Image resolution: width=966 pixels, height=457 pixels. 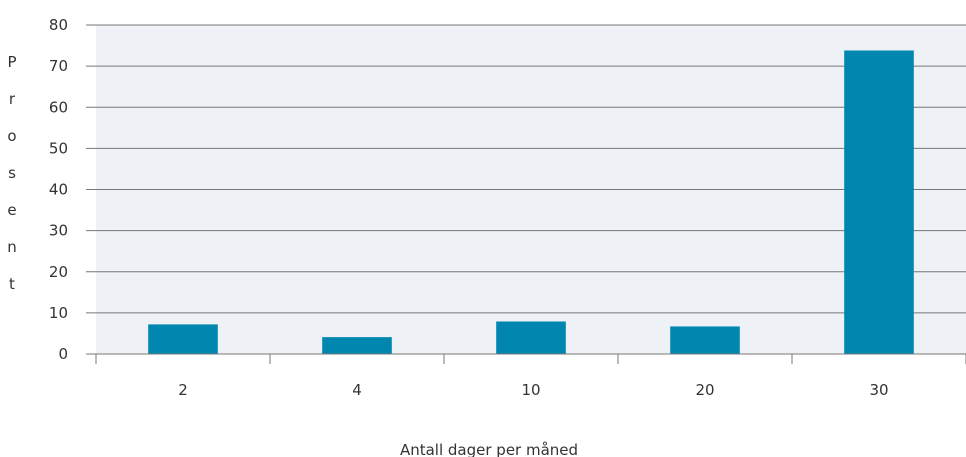 I want to click on y-tick-labels: 0 10 20 30 40 50 60 70 80, so click(x=58, y=189).